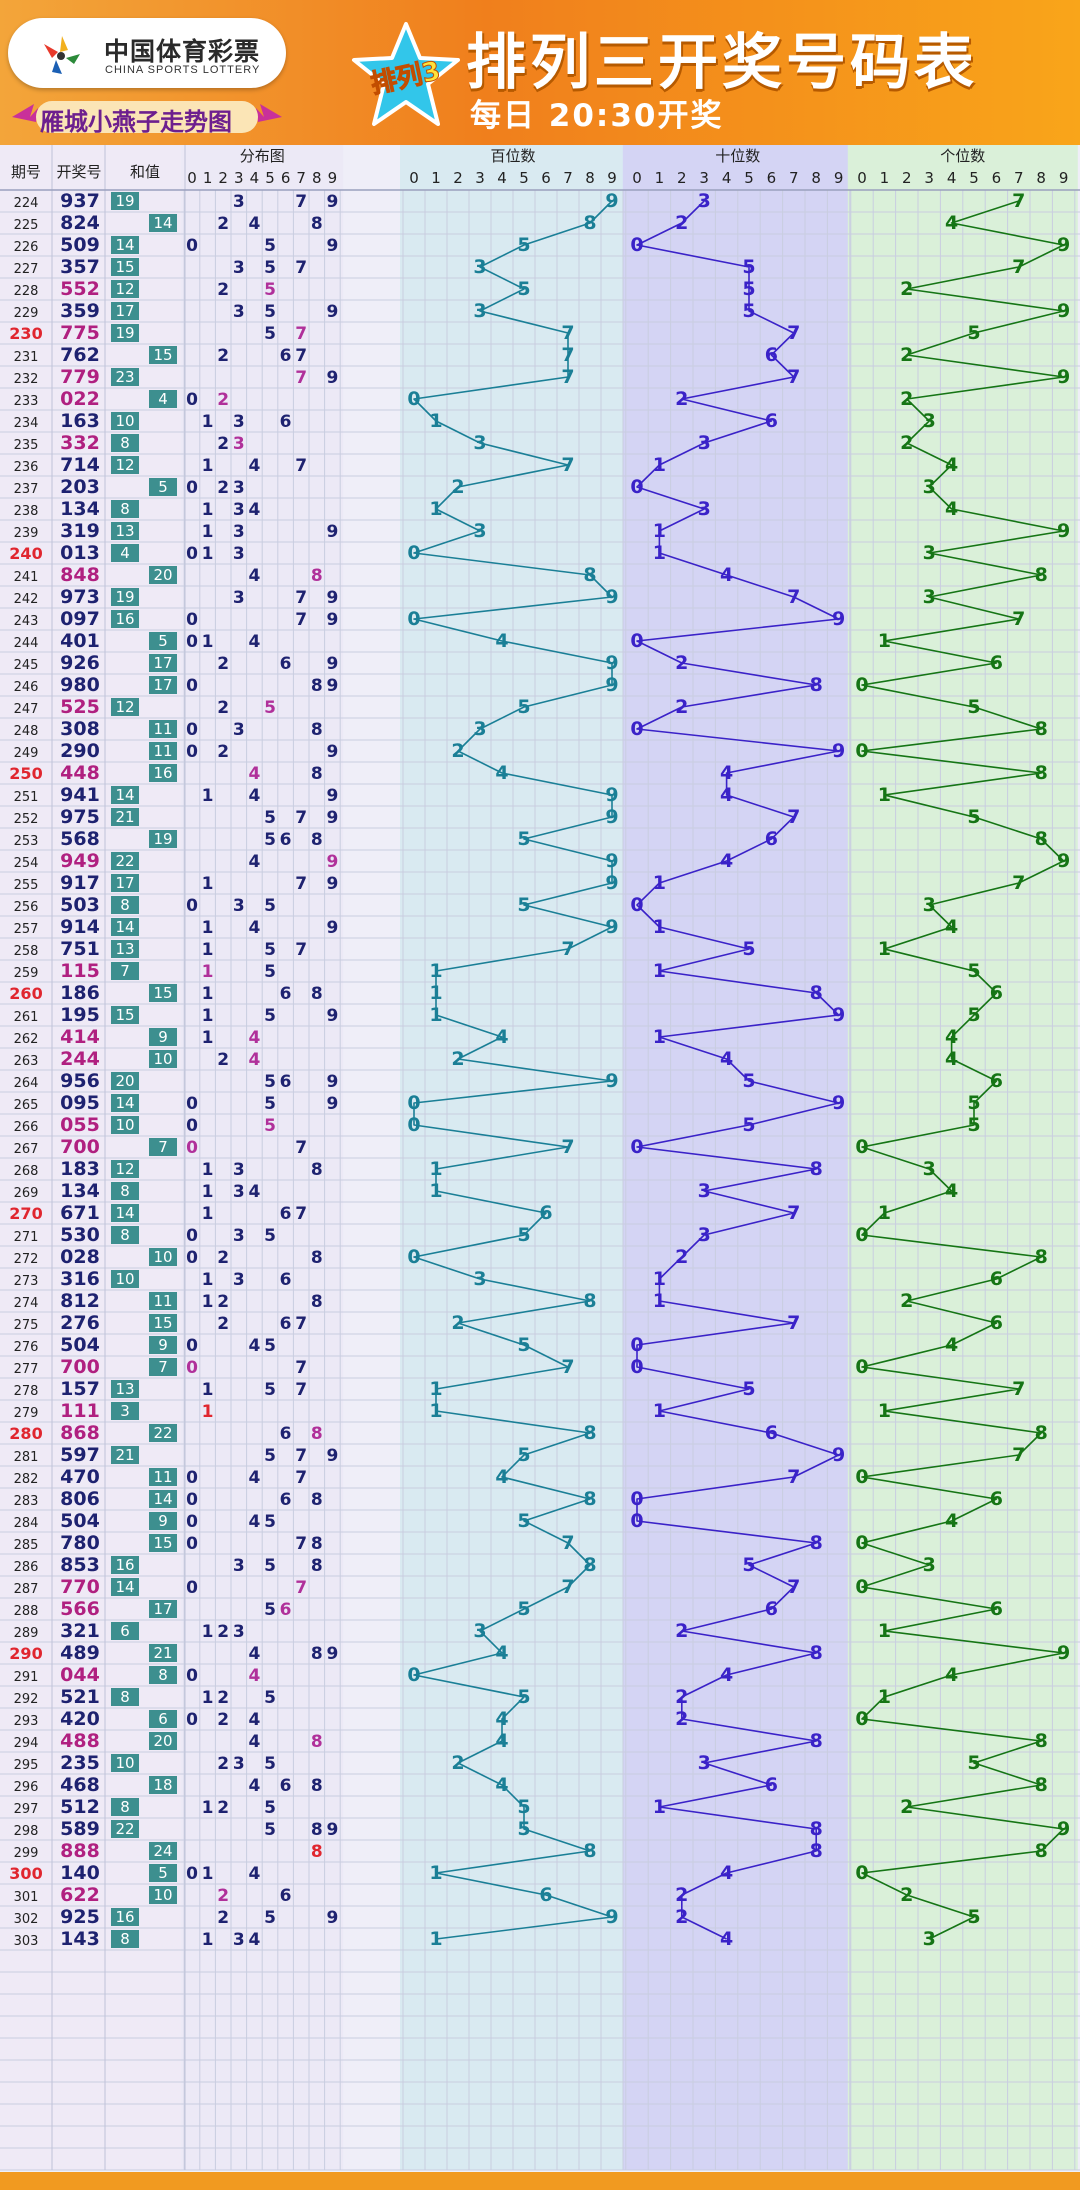 This screenshot has height=2190, width=1080. Describe the element at coordinates (567, 1147) in the screenshot. I see `hundreds-267: 7` at that location.